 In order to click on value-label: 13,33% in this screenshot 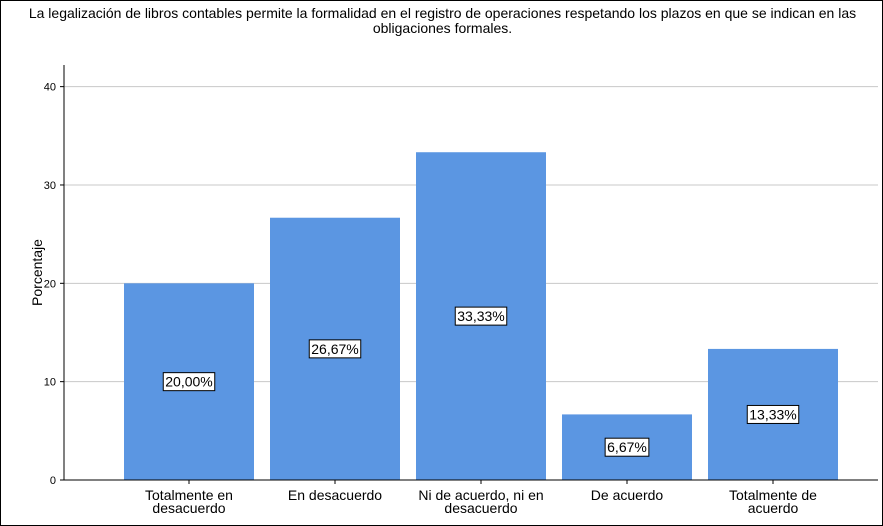, I will do `click(772, 414)`.